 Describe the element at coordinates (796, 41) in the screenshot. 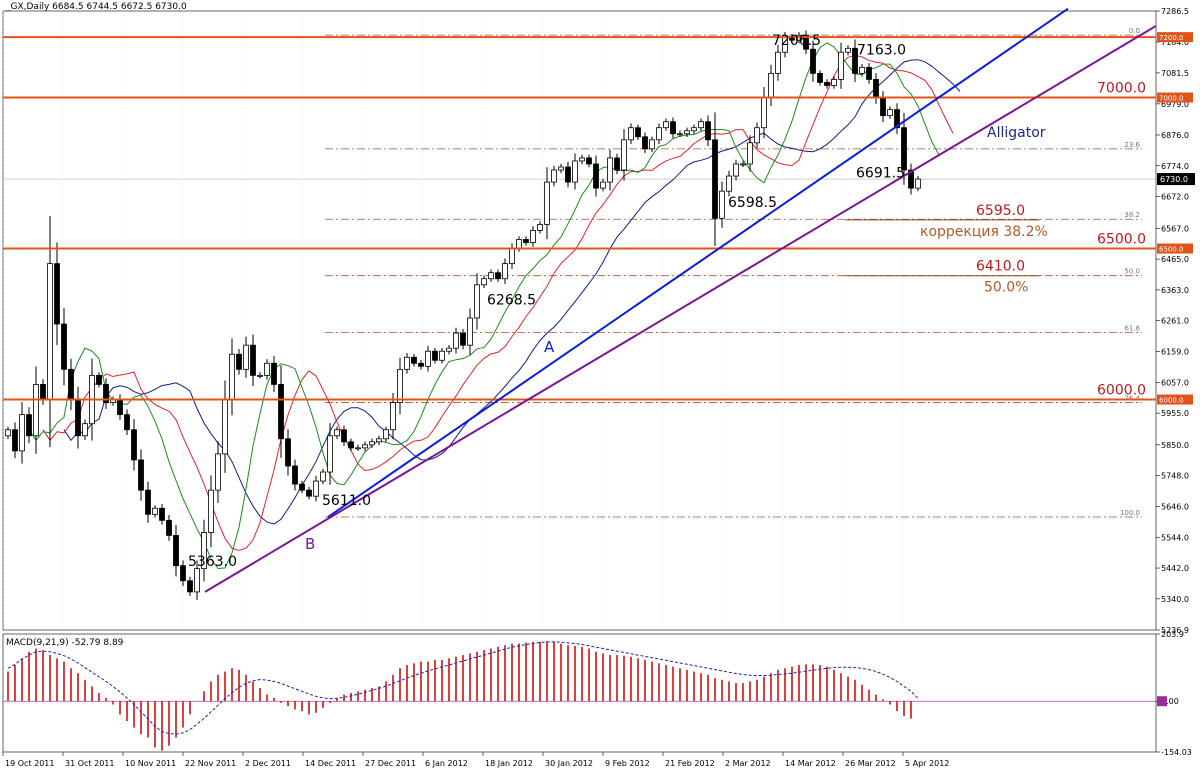

I see `label-7206-5: 7206.5` at that location.